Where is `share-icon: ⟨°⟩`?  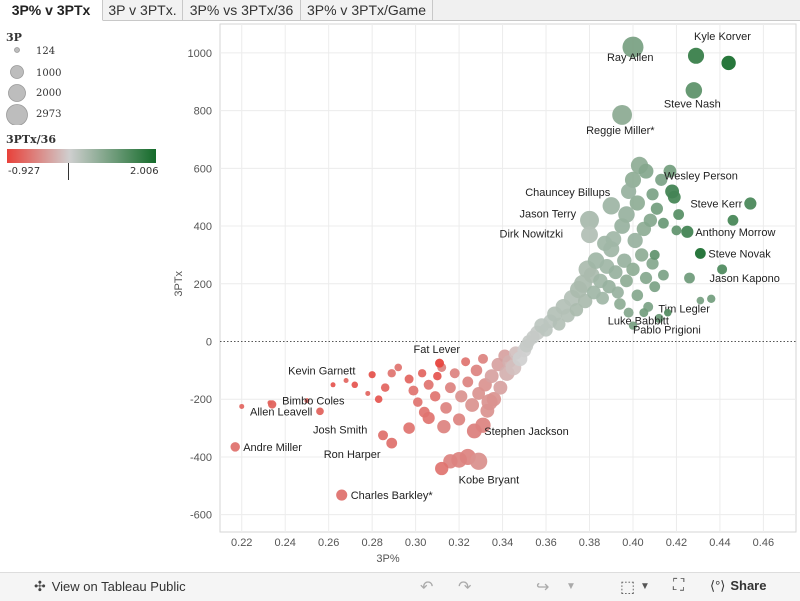
share-icon: ⟨°⟩ is located at coordinates (718, 585).